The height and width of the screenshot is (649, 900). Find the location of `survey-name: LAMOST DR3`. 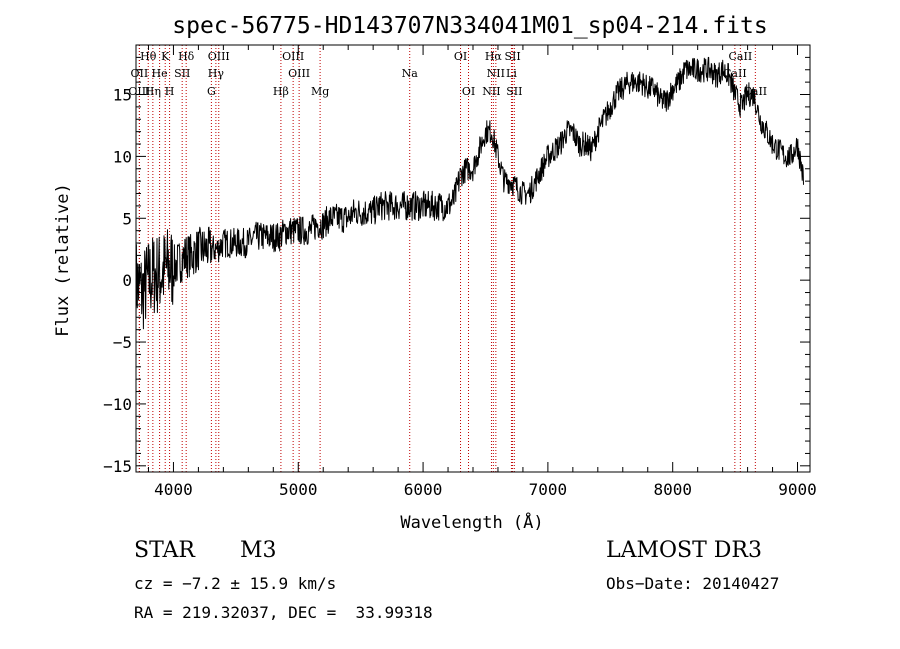

survey-name: LAMOST DR3 is located at coordinates (684, 550).